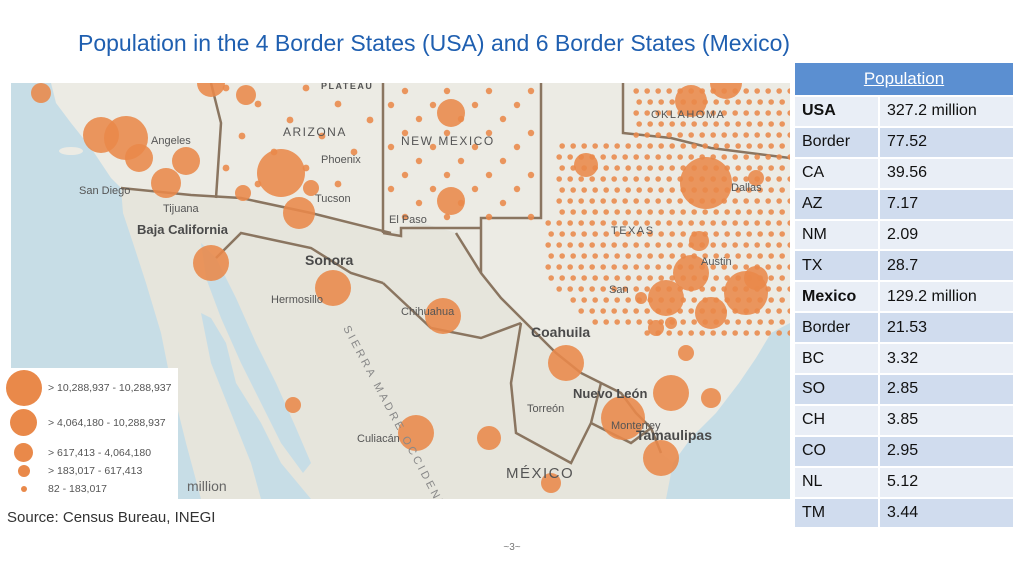 This screenshot has width=1024, height=576. I want to click on place-label: PLATEAU, so click(347, 87).